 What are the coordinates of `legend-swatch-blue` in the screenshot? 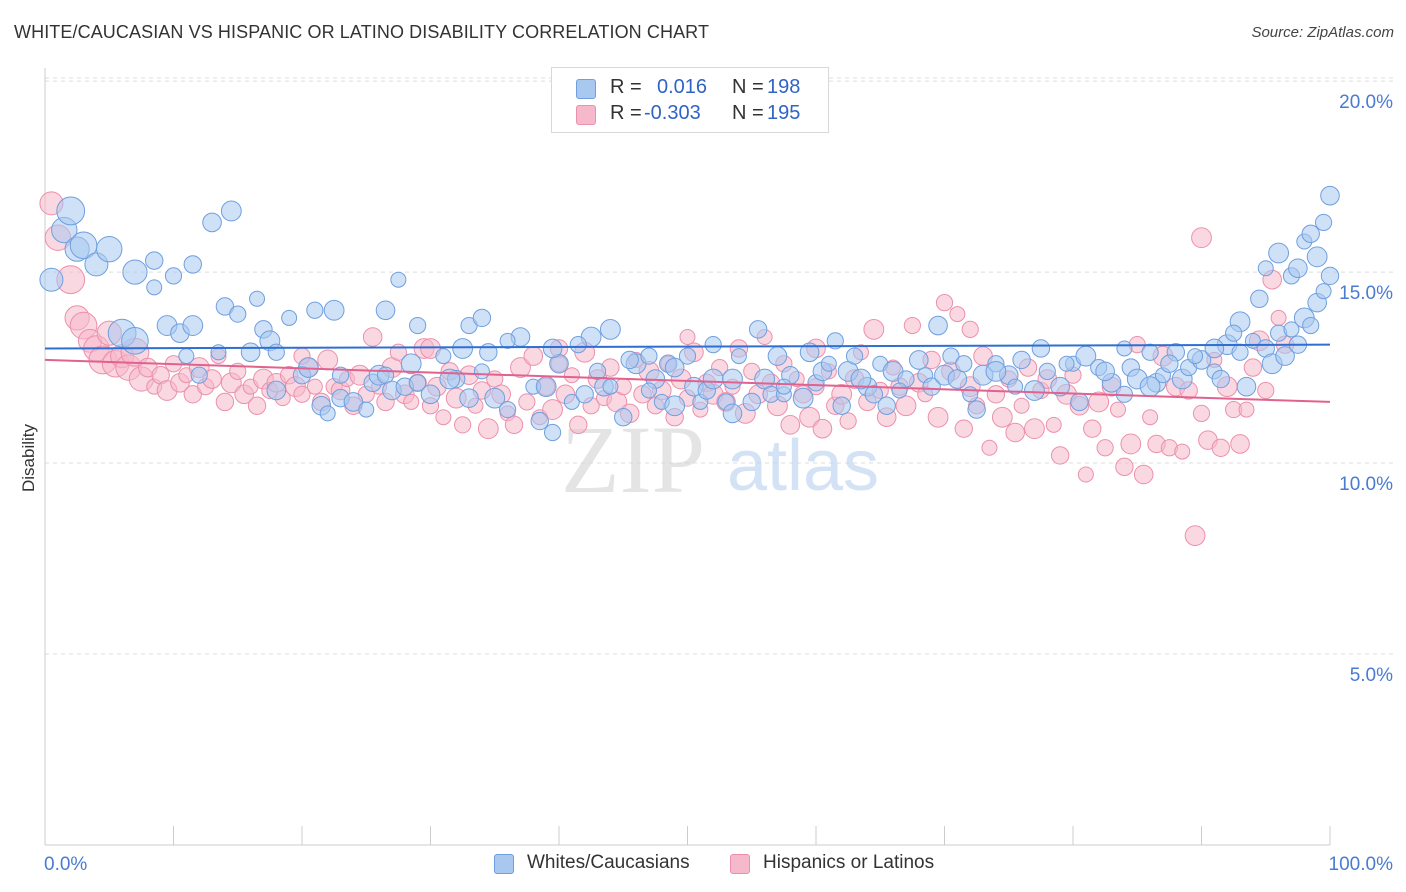 It's located at (504, 864).